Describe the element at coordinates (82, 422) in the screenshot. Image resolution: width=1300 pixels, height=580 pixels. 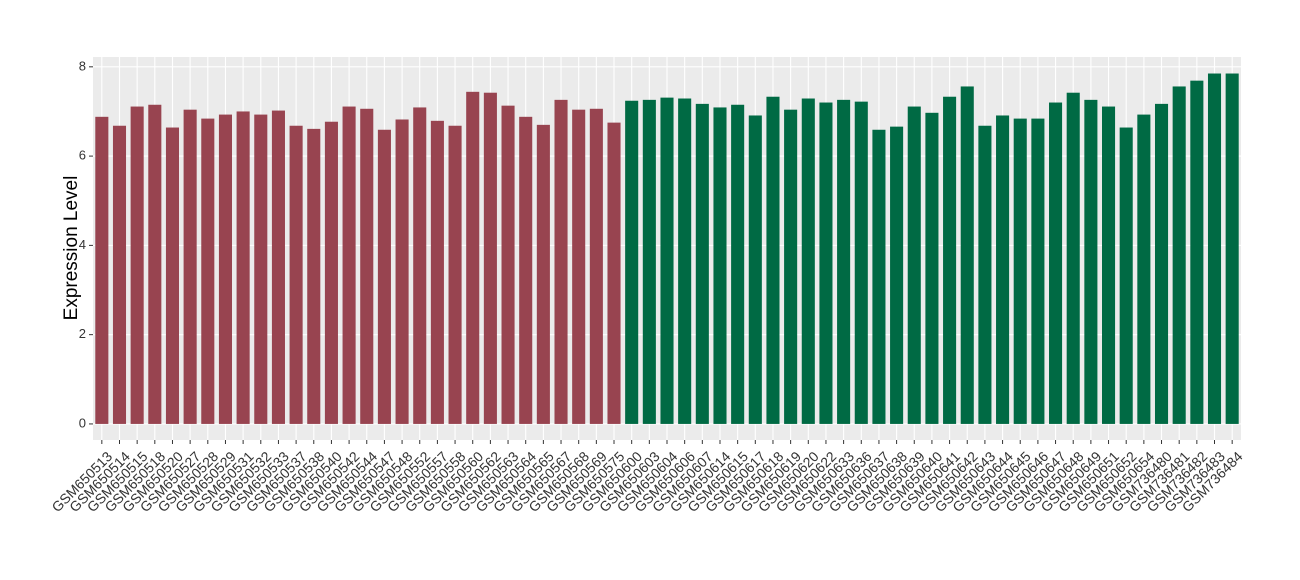
I see `y-tick-label: 0` at that location.